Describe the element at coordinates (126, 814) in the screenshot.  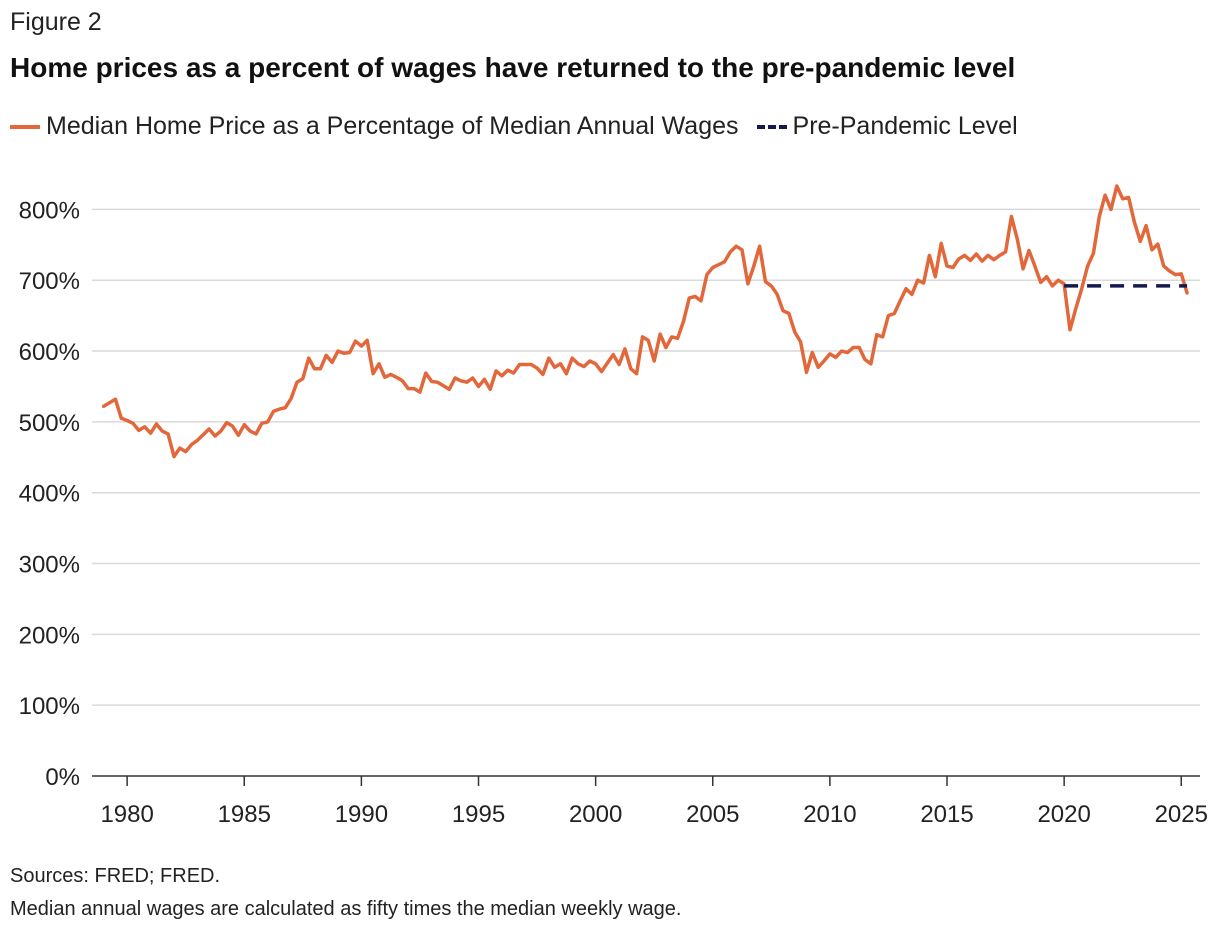
I see `x-tick-label-1980: 1980` at that location.